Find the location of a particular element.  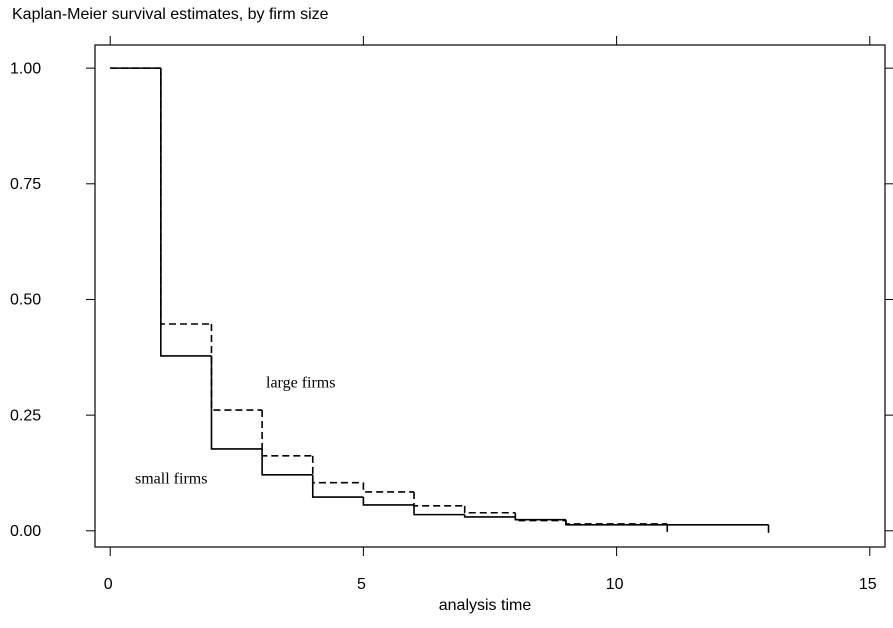

y-tick-label: 0.50 is located at coordinates (25, 300).